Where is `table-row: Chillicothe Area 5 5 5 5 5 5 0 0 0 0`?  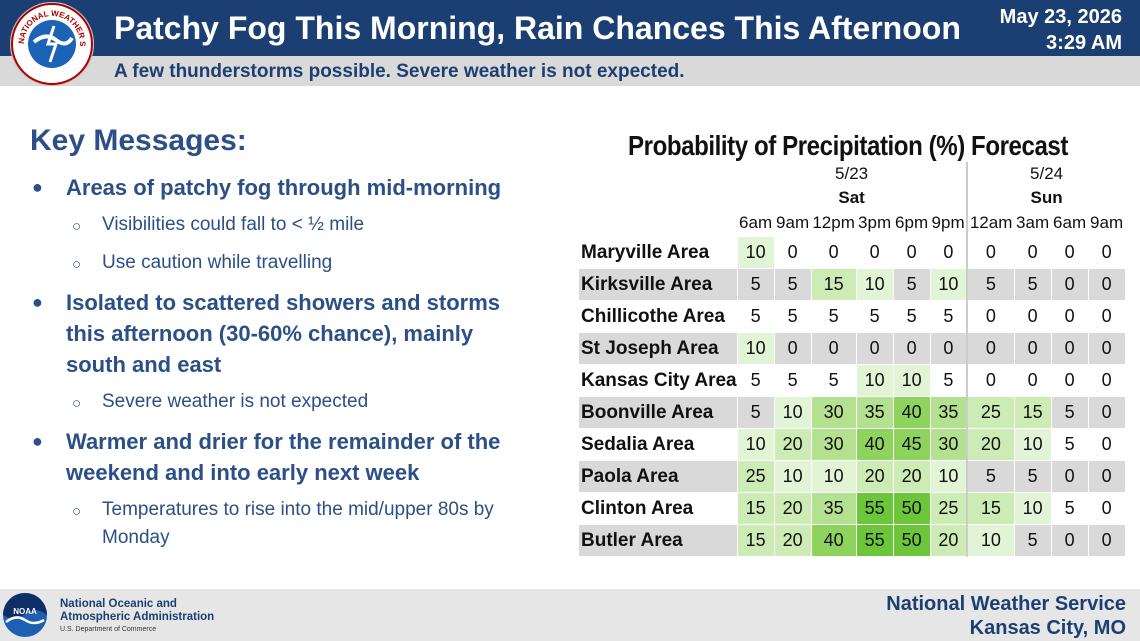 table-row: Chillicothe Area 5 5 5 5 5 5 0 0 0 0 is located at coordinates (852, 316).